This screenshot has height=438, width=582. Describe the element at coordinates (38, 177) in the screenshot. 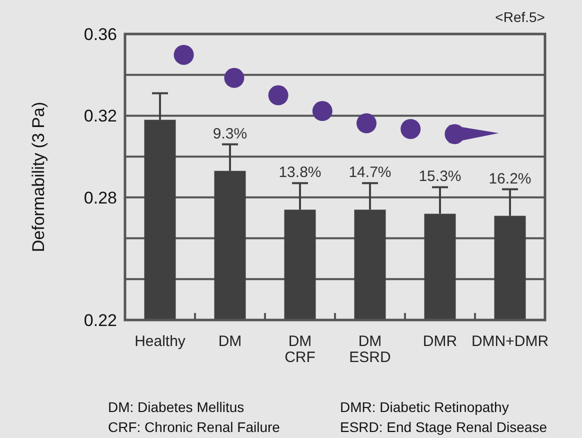

I see `y-axis-title: Deformability (3 Pa)` at that location.